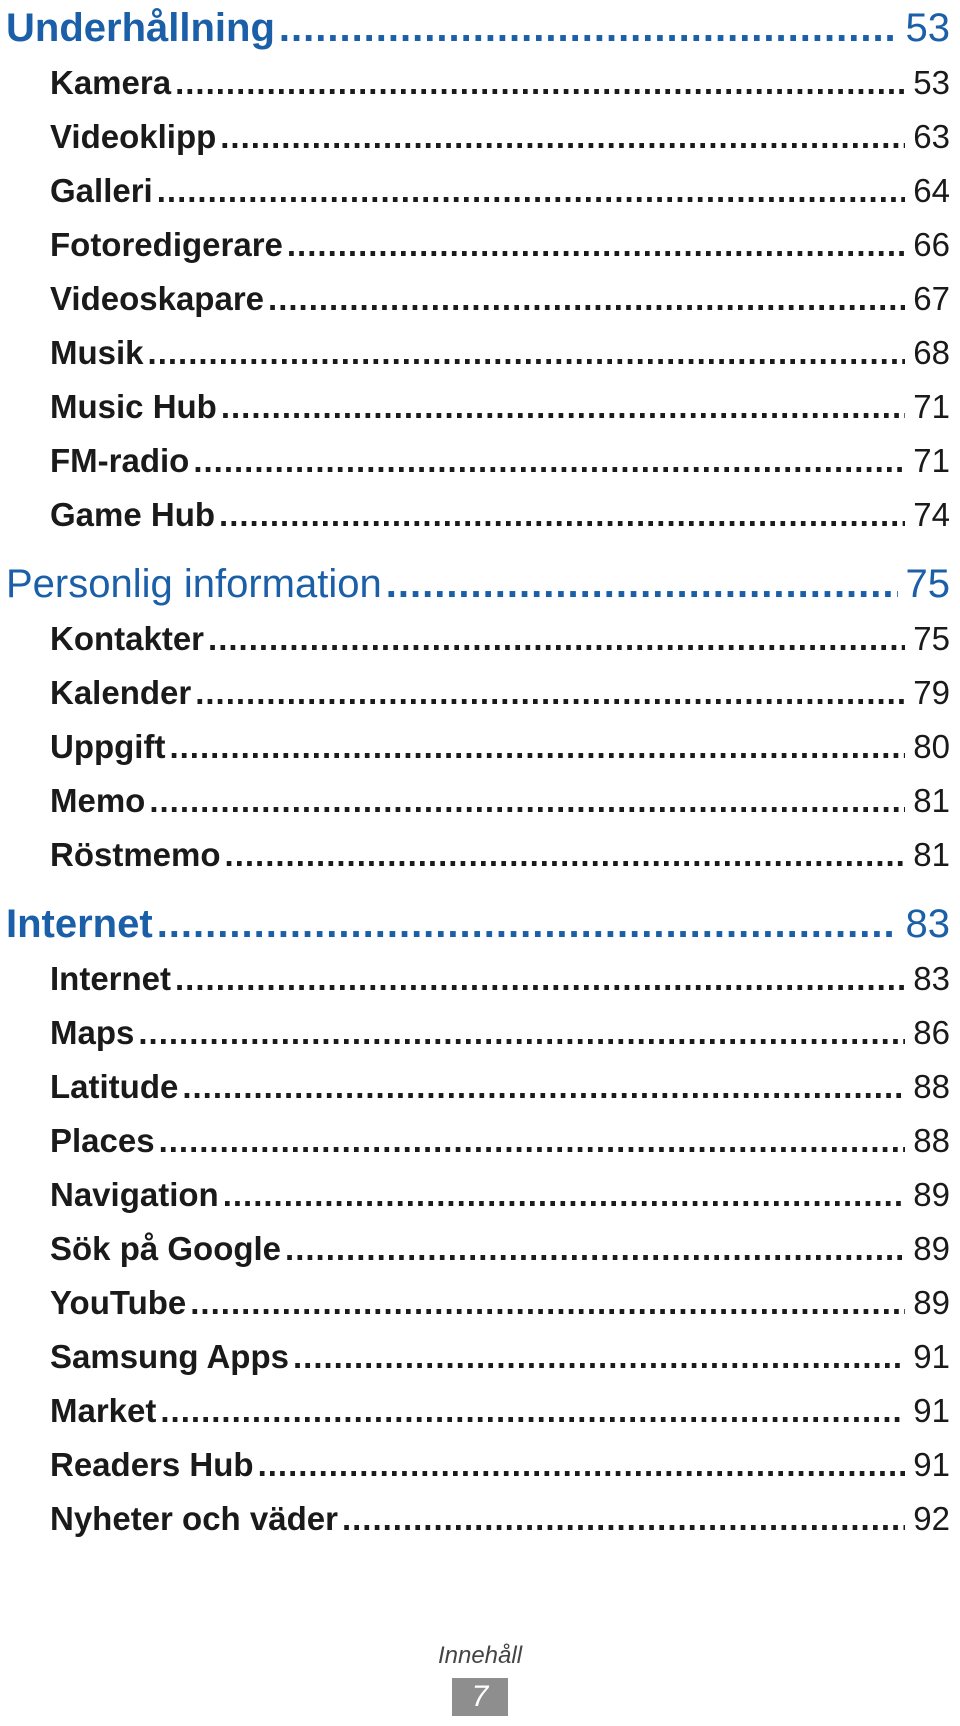 This screenshot has width=960, height=1726. I want to click on entry-page-number: 53, so click(931, 82).